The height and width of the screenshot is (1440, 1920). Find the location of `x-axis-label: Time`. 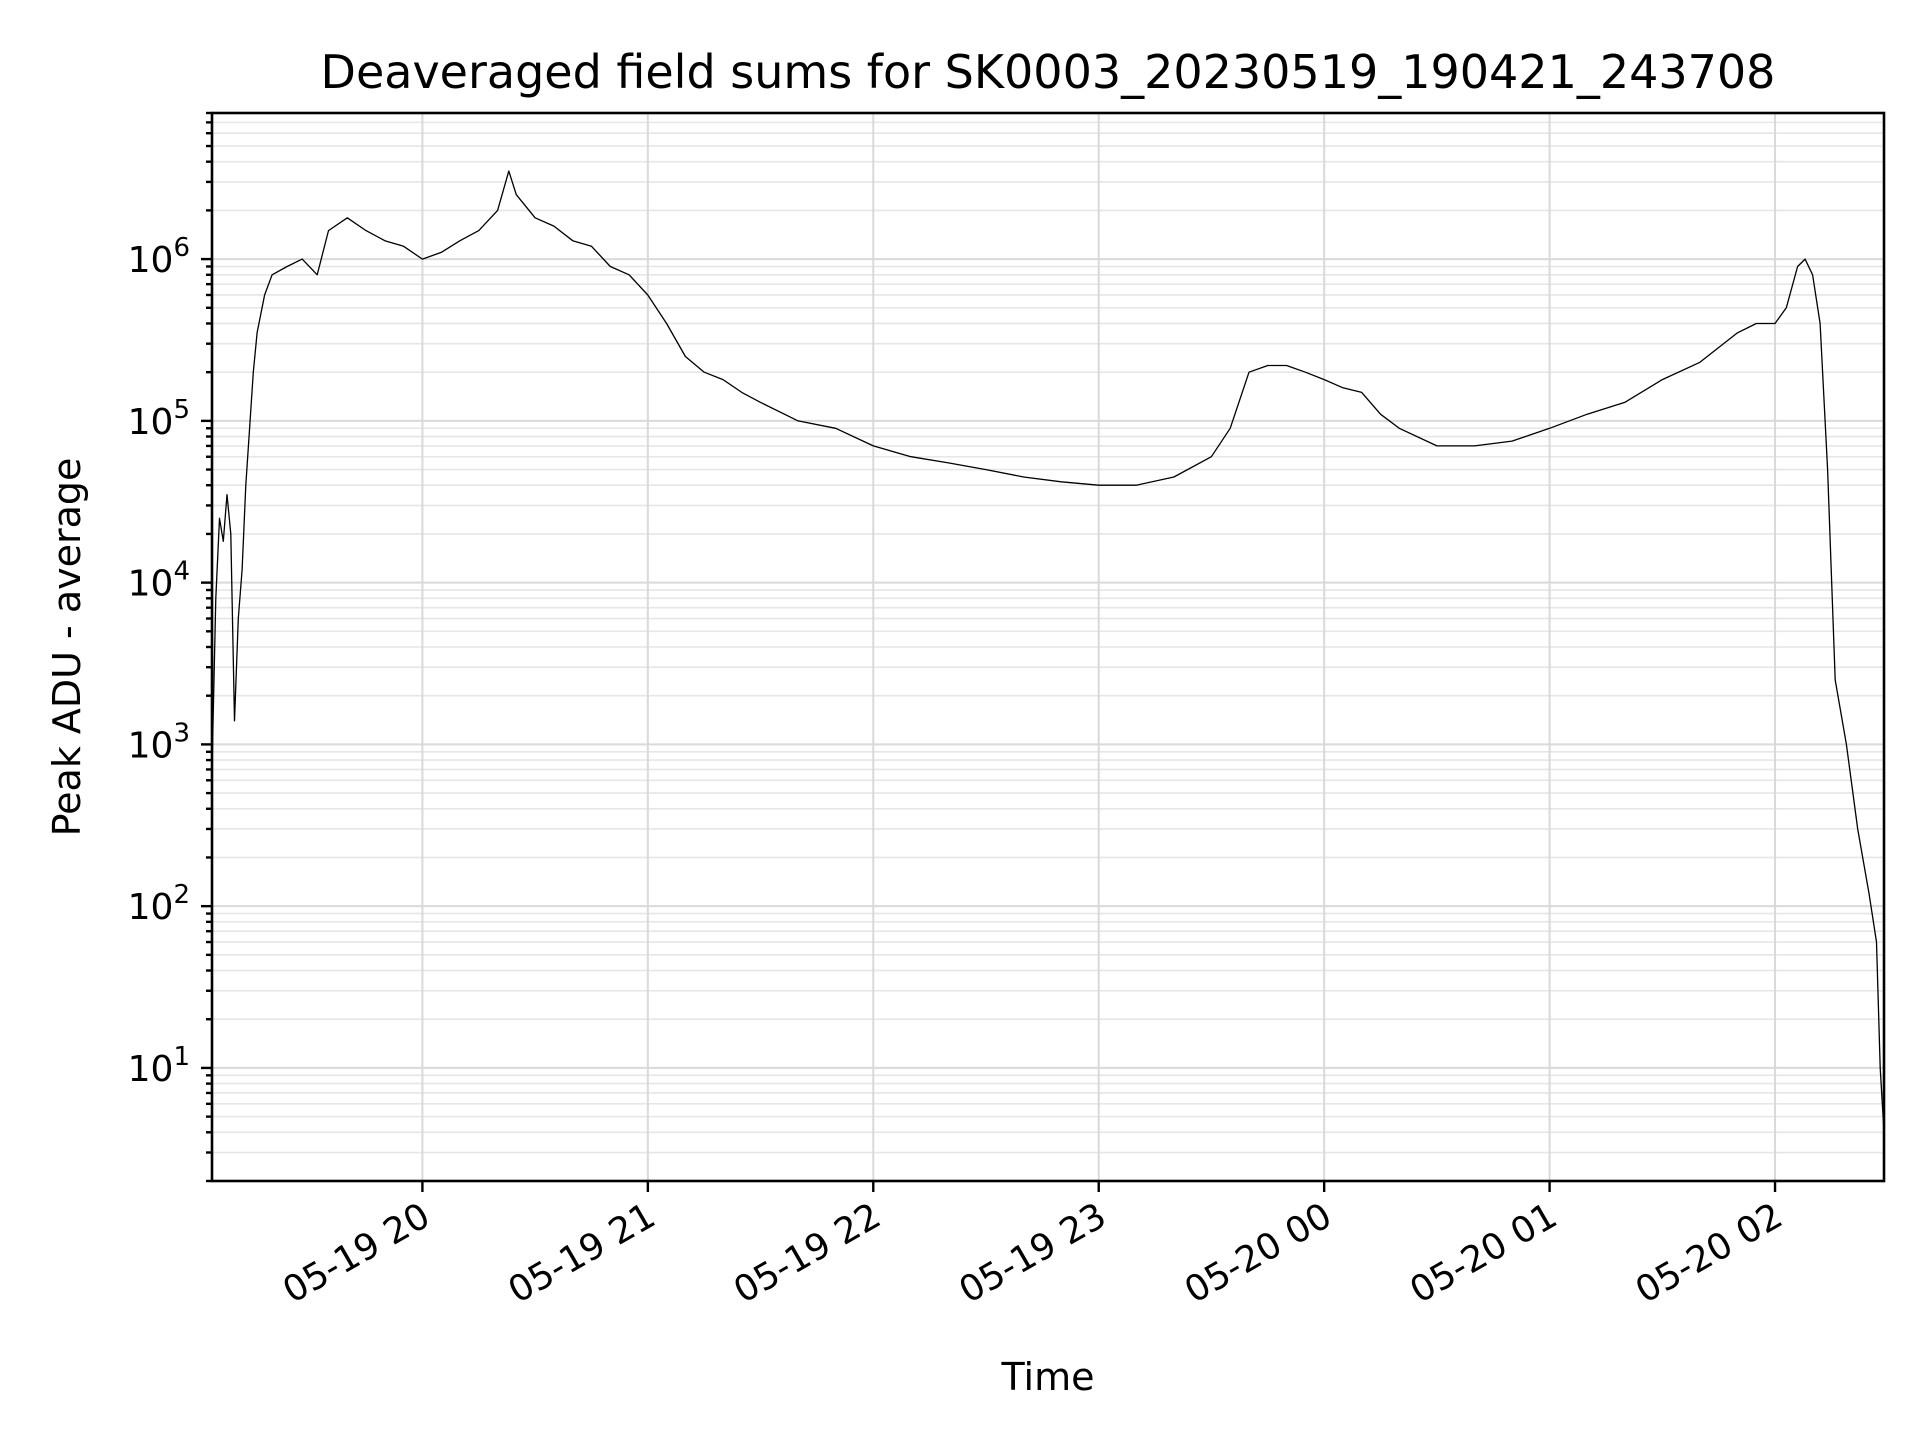

x-axis-label: Time is located at coordinates (1048, 1377).